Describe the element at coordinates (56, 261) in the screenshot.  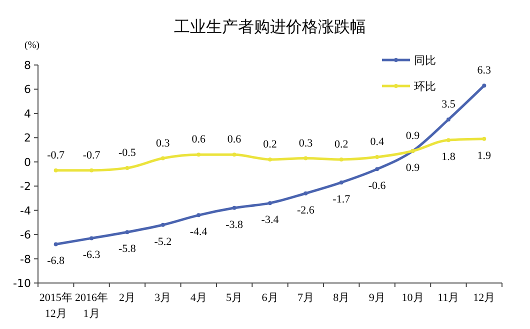
I see `data-label: -6.8` at that location.